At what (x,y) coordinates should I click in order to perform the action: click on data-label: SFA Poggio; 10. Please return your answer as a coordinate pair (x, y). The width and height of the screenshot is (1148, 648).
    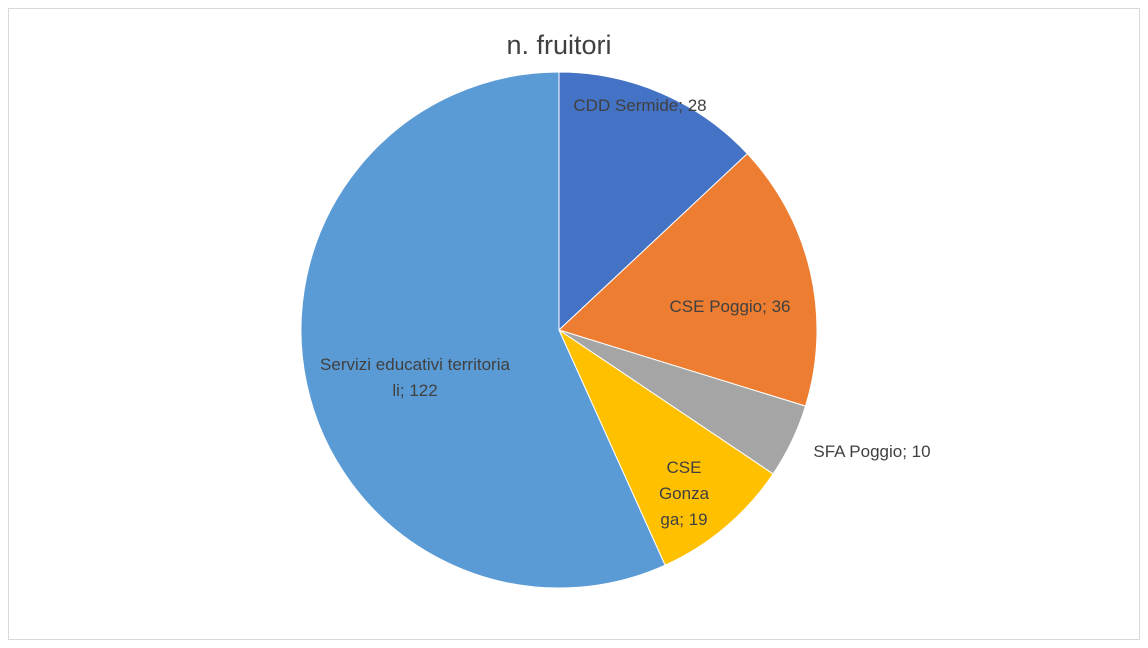
    Looking at the image, I should click on (872, 451).